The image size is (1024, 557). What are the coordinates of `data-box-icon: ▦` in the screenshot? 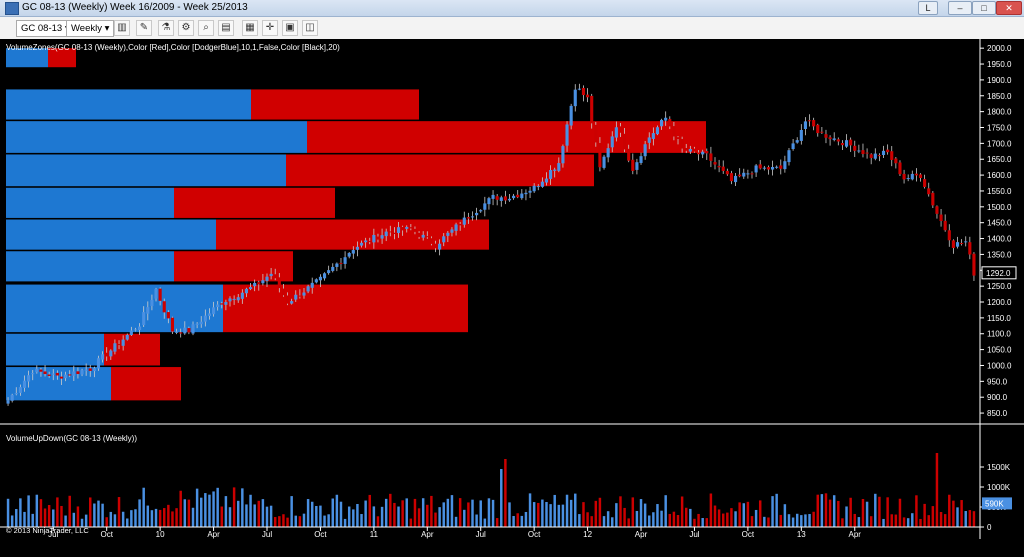 It's located at (250, 28).